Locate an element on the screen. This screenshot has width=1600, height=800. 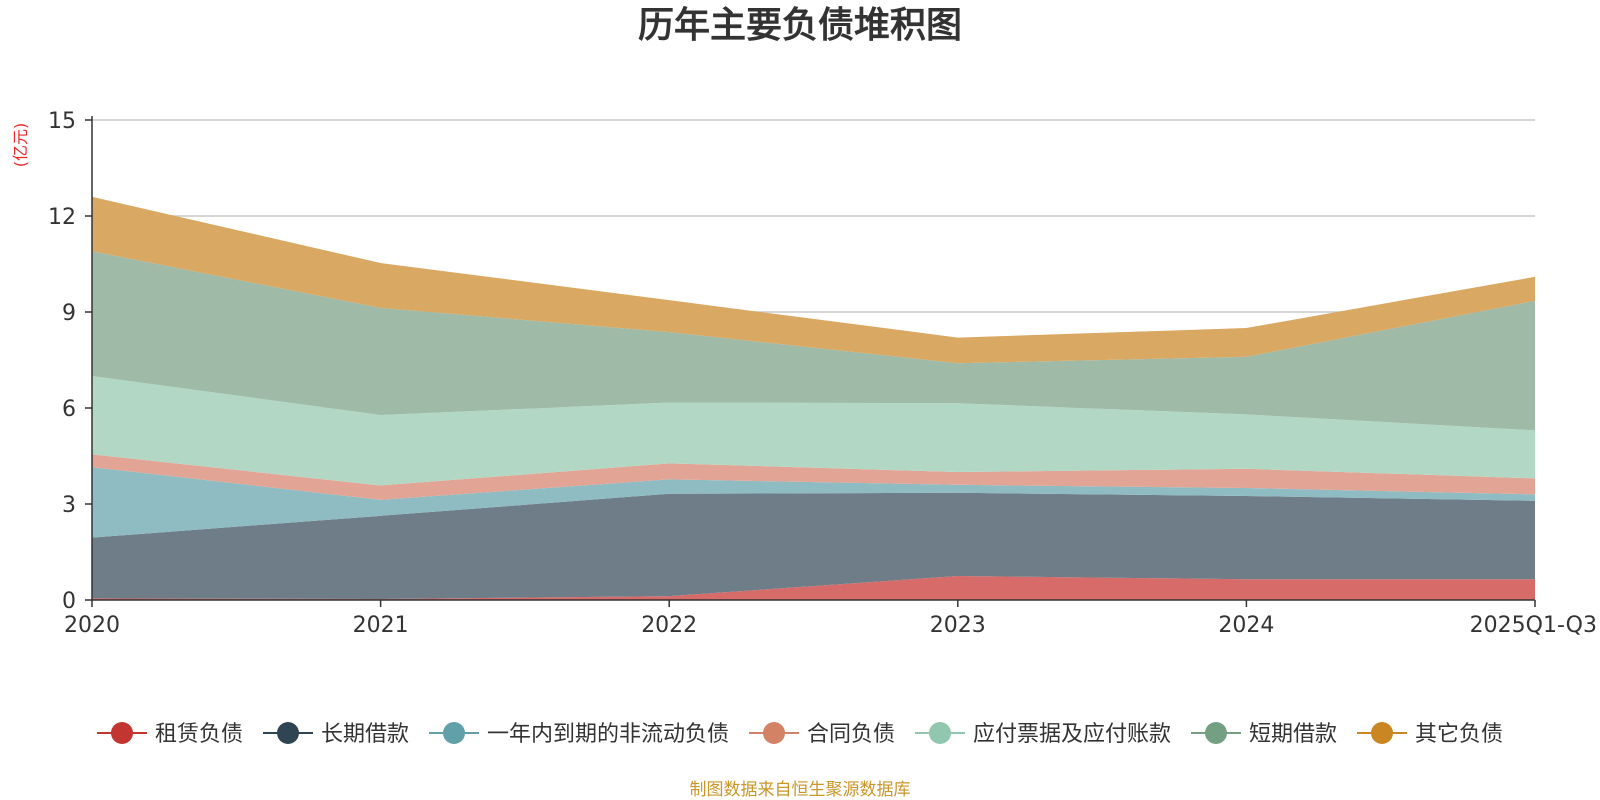
legend: 租赁负债 长期借款 一年内到期的非流动负债 合同负债 应付票据及应付账款 短期借款 其它负债 is located at coordinates (800, 734).